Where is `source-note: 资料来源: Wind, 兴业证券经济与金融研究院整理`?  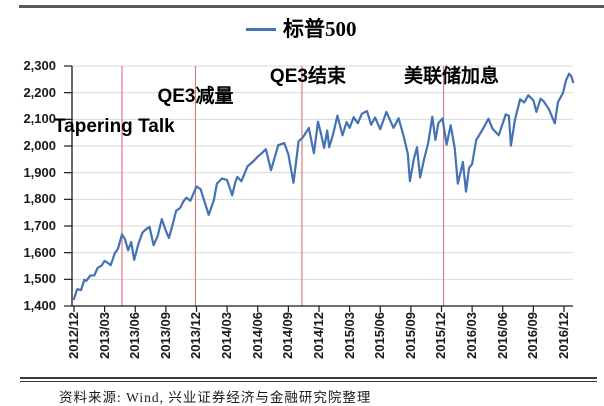 source-note: 资料来源: Wind, 兴业证券经济与金融研究院整理 is located at coordinates (215, 397).